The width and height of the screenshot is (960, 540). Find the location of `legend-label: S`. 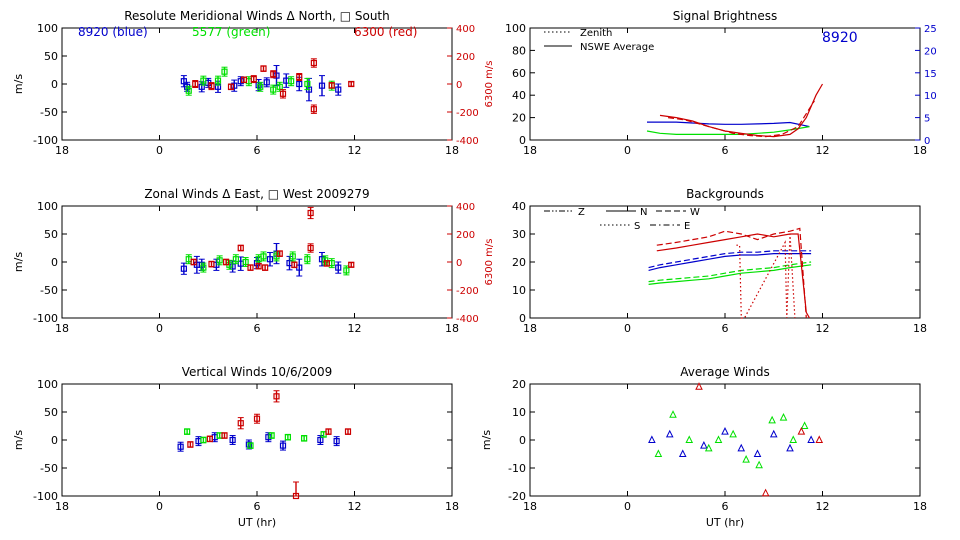

legend-label: S is located at coordinates (637, 226).